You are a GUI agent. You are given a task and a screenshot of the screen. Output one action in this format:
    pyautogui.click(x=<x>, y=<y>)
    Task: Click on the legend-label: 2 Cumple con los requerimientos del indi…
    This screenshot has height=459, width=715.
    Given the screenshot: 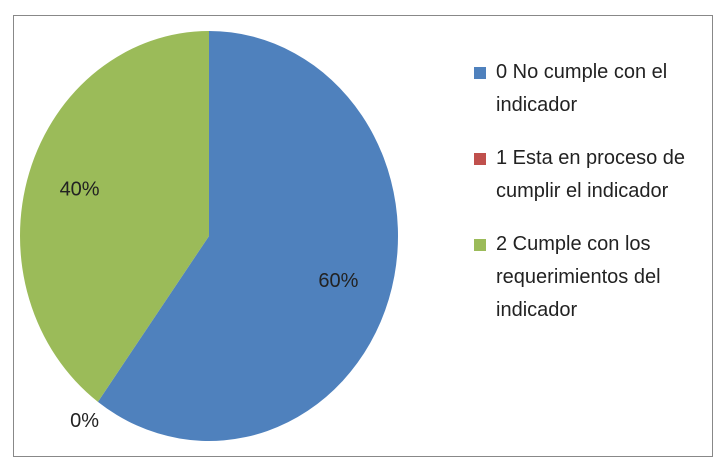 What is the action you would take?
    pyautogui.click(x=578, y=277)
    